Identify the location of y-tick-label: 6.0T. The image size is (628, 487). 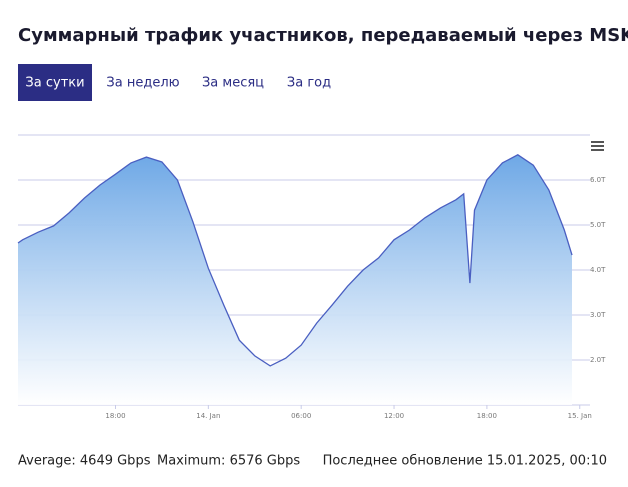
(598, 180).